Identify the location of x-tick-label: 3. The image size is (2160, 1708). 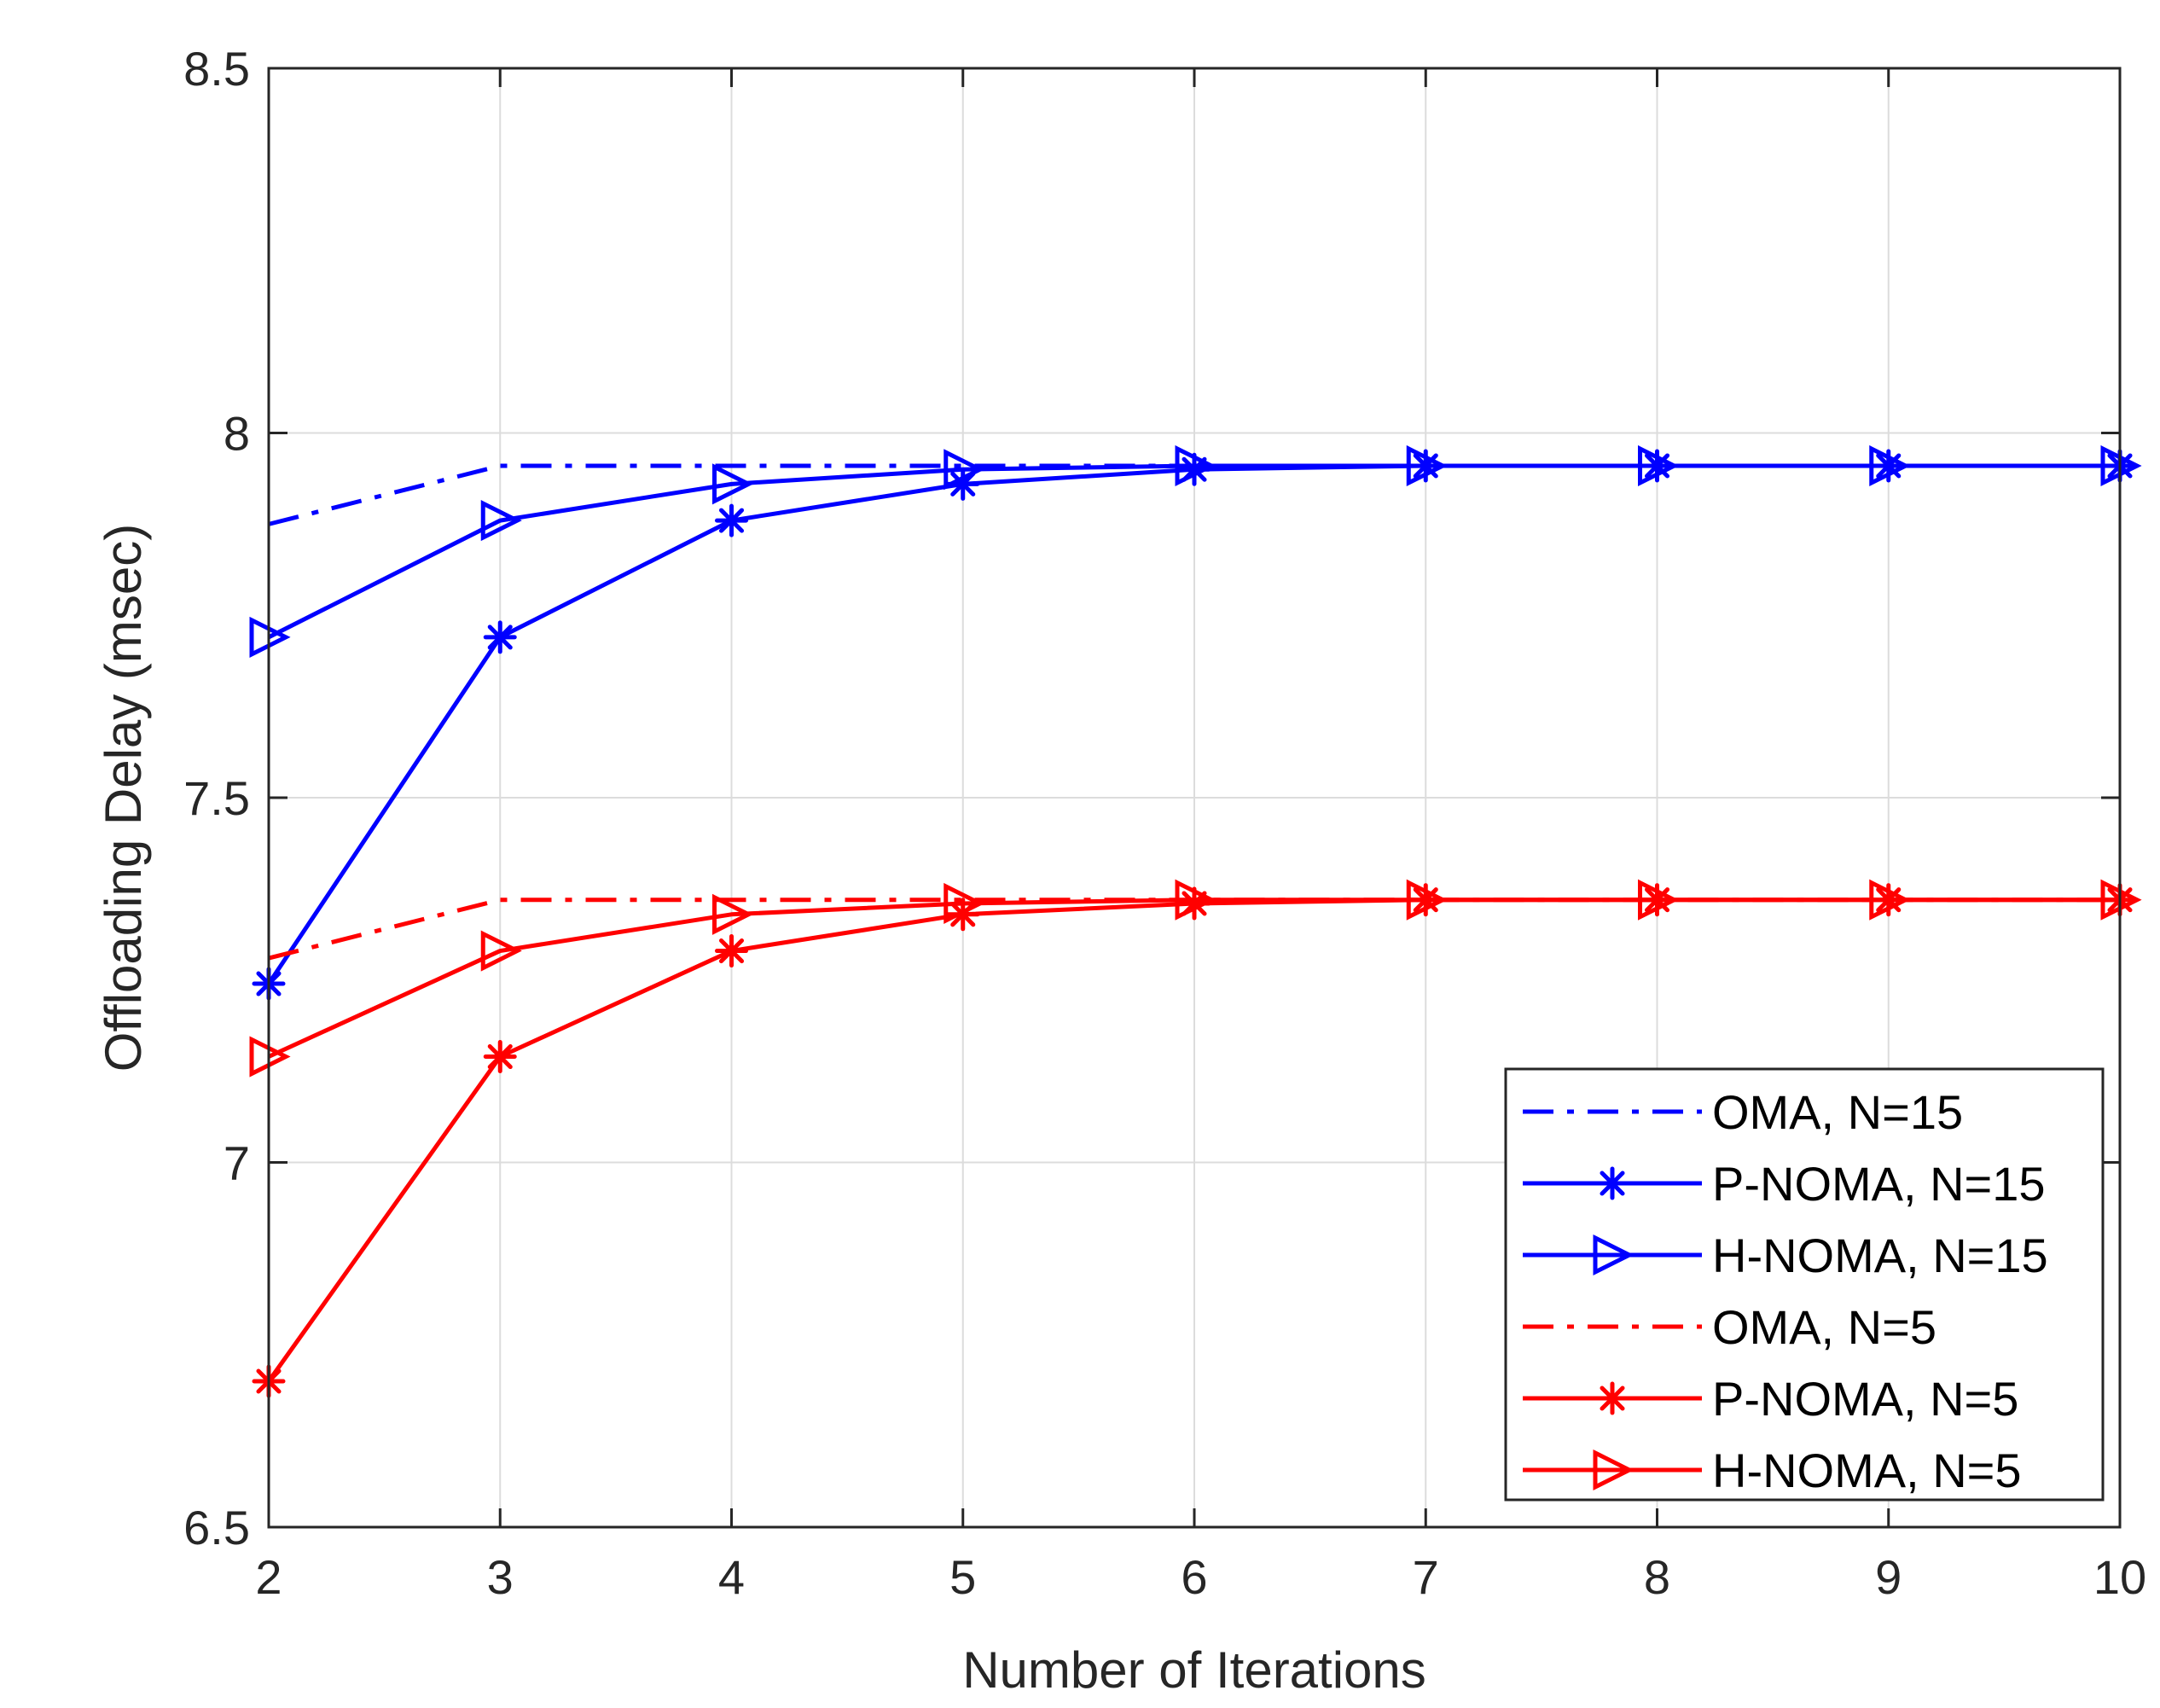
(500, 1577).